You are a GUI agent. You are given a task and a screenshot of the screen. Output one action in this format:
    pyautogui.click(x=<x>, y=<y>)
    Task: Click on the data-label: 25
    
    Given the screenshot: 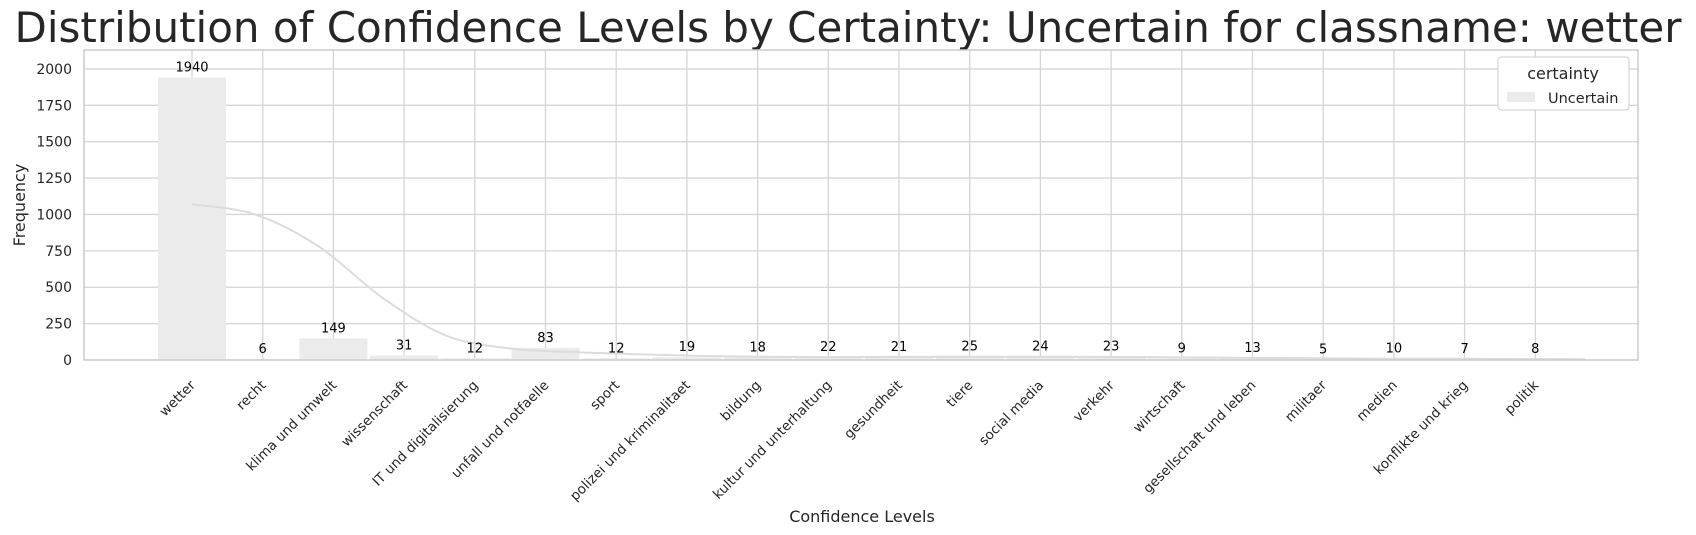 What is the action you would take?
    pyautogui.click(x=969, y=346)
    